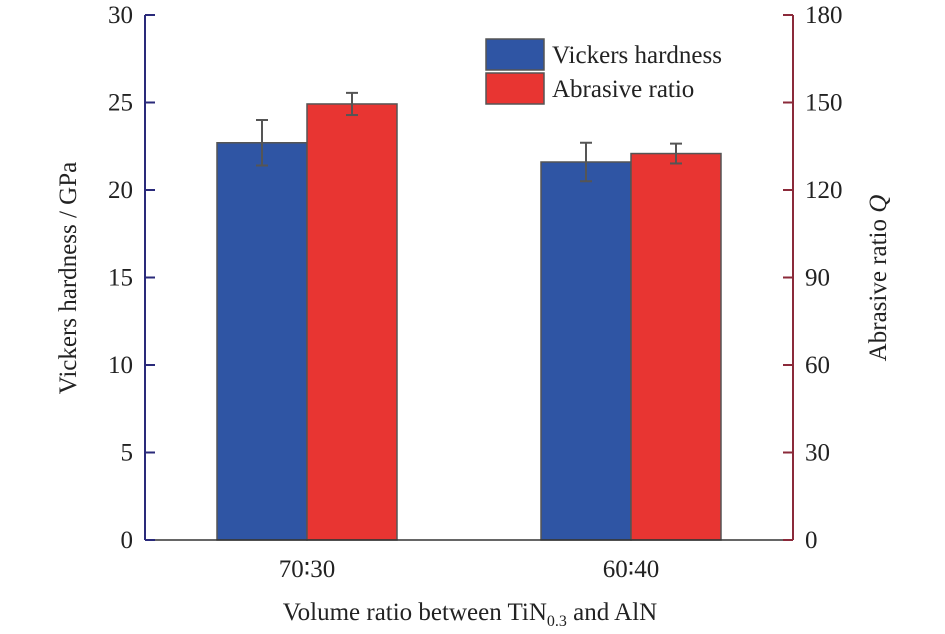 This screenshot has width=945, height=634. What do you see at coordinates (120, 365) in the screenshot?
I see `left-axis-tick-label: 10` at bounding box center [120, 365].